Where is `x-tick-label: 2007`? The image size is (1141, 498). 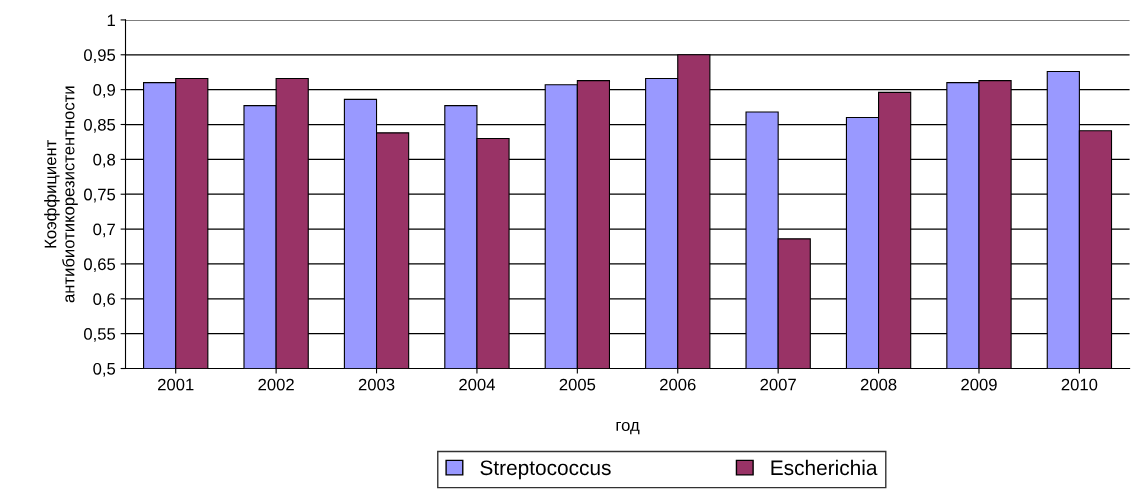 x-tick-label: 2007 is located at coordinates (778, 384).